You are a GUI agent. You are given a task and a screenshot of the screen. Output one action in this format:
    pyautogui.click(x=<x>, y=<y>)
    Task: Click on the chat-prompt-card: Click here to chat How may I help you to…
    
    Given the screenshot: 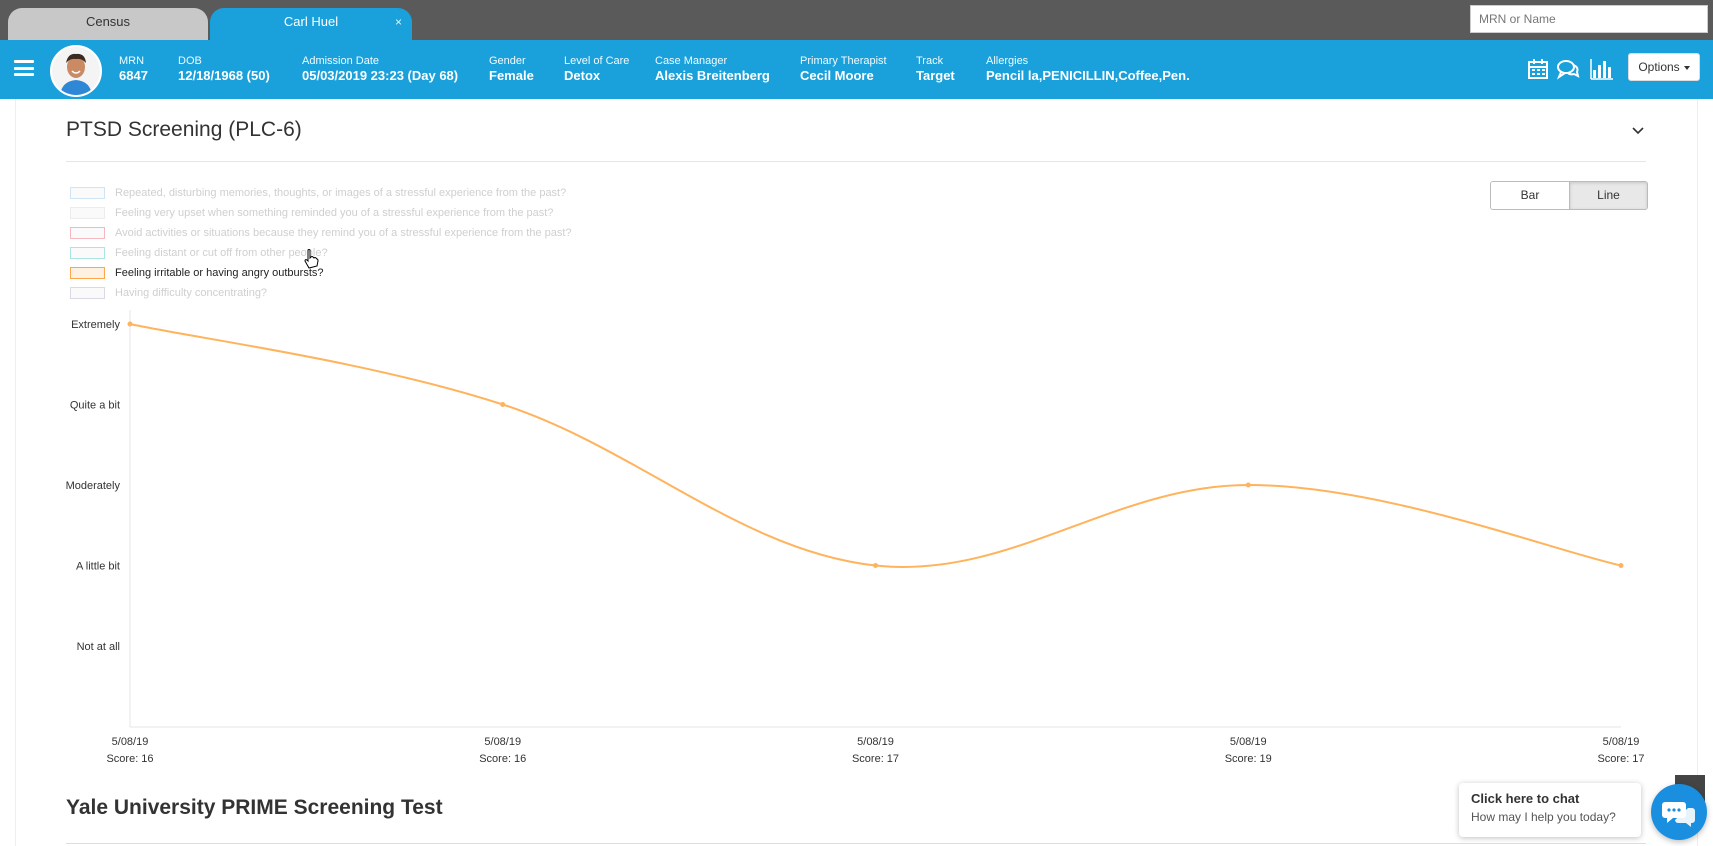 What is the action you would take?
    pyautogui.click(x=1550, y=810)
    